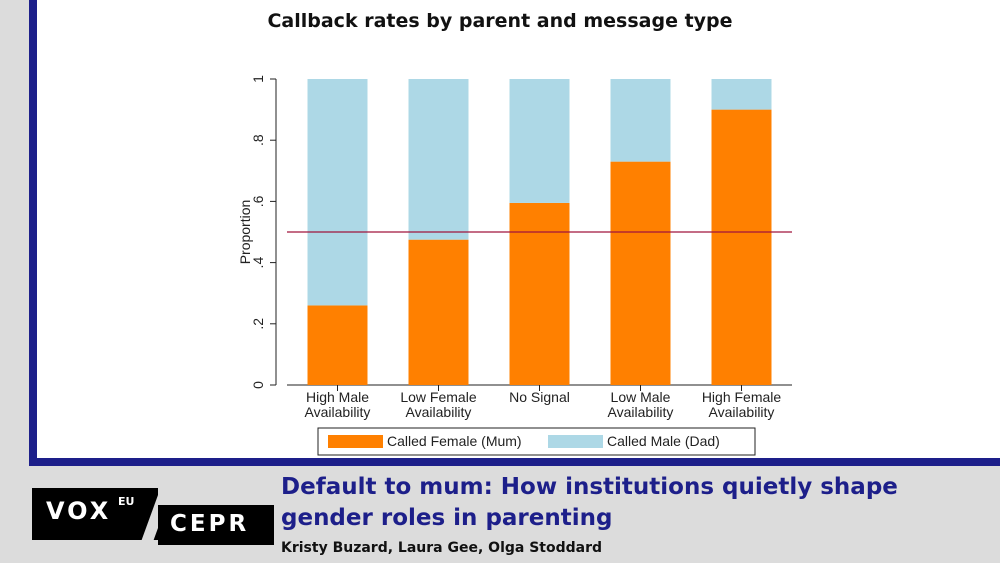  What do you see at coordinates (454, 441) in the screenshot?
I see `legend-label: Called Female (Mum)` at bounding box center [454, 441].